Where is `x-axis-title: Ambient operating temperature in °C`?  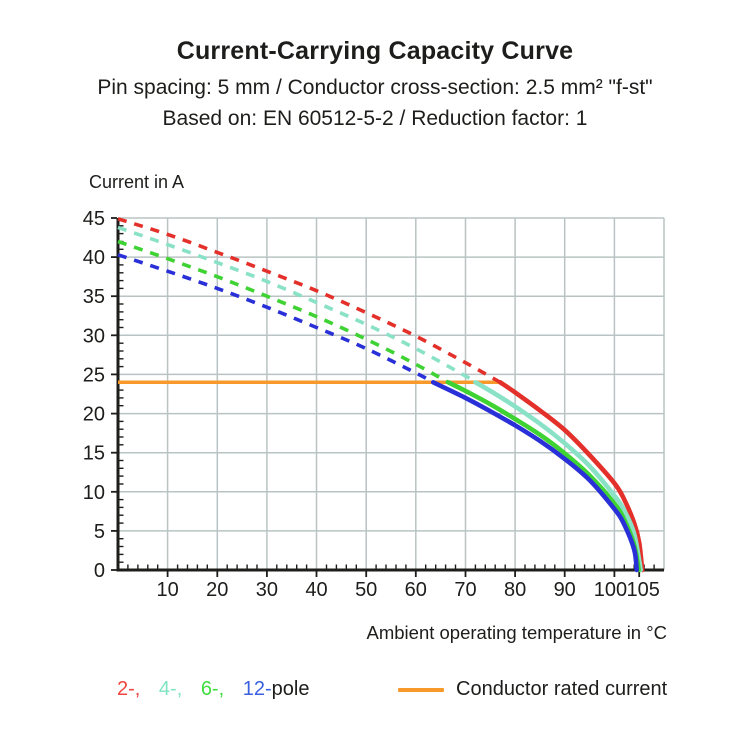
x-axis-title: Ambient operating temperature in °C is located at coordinates (516, 632).